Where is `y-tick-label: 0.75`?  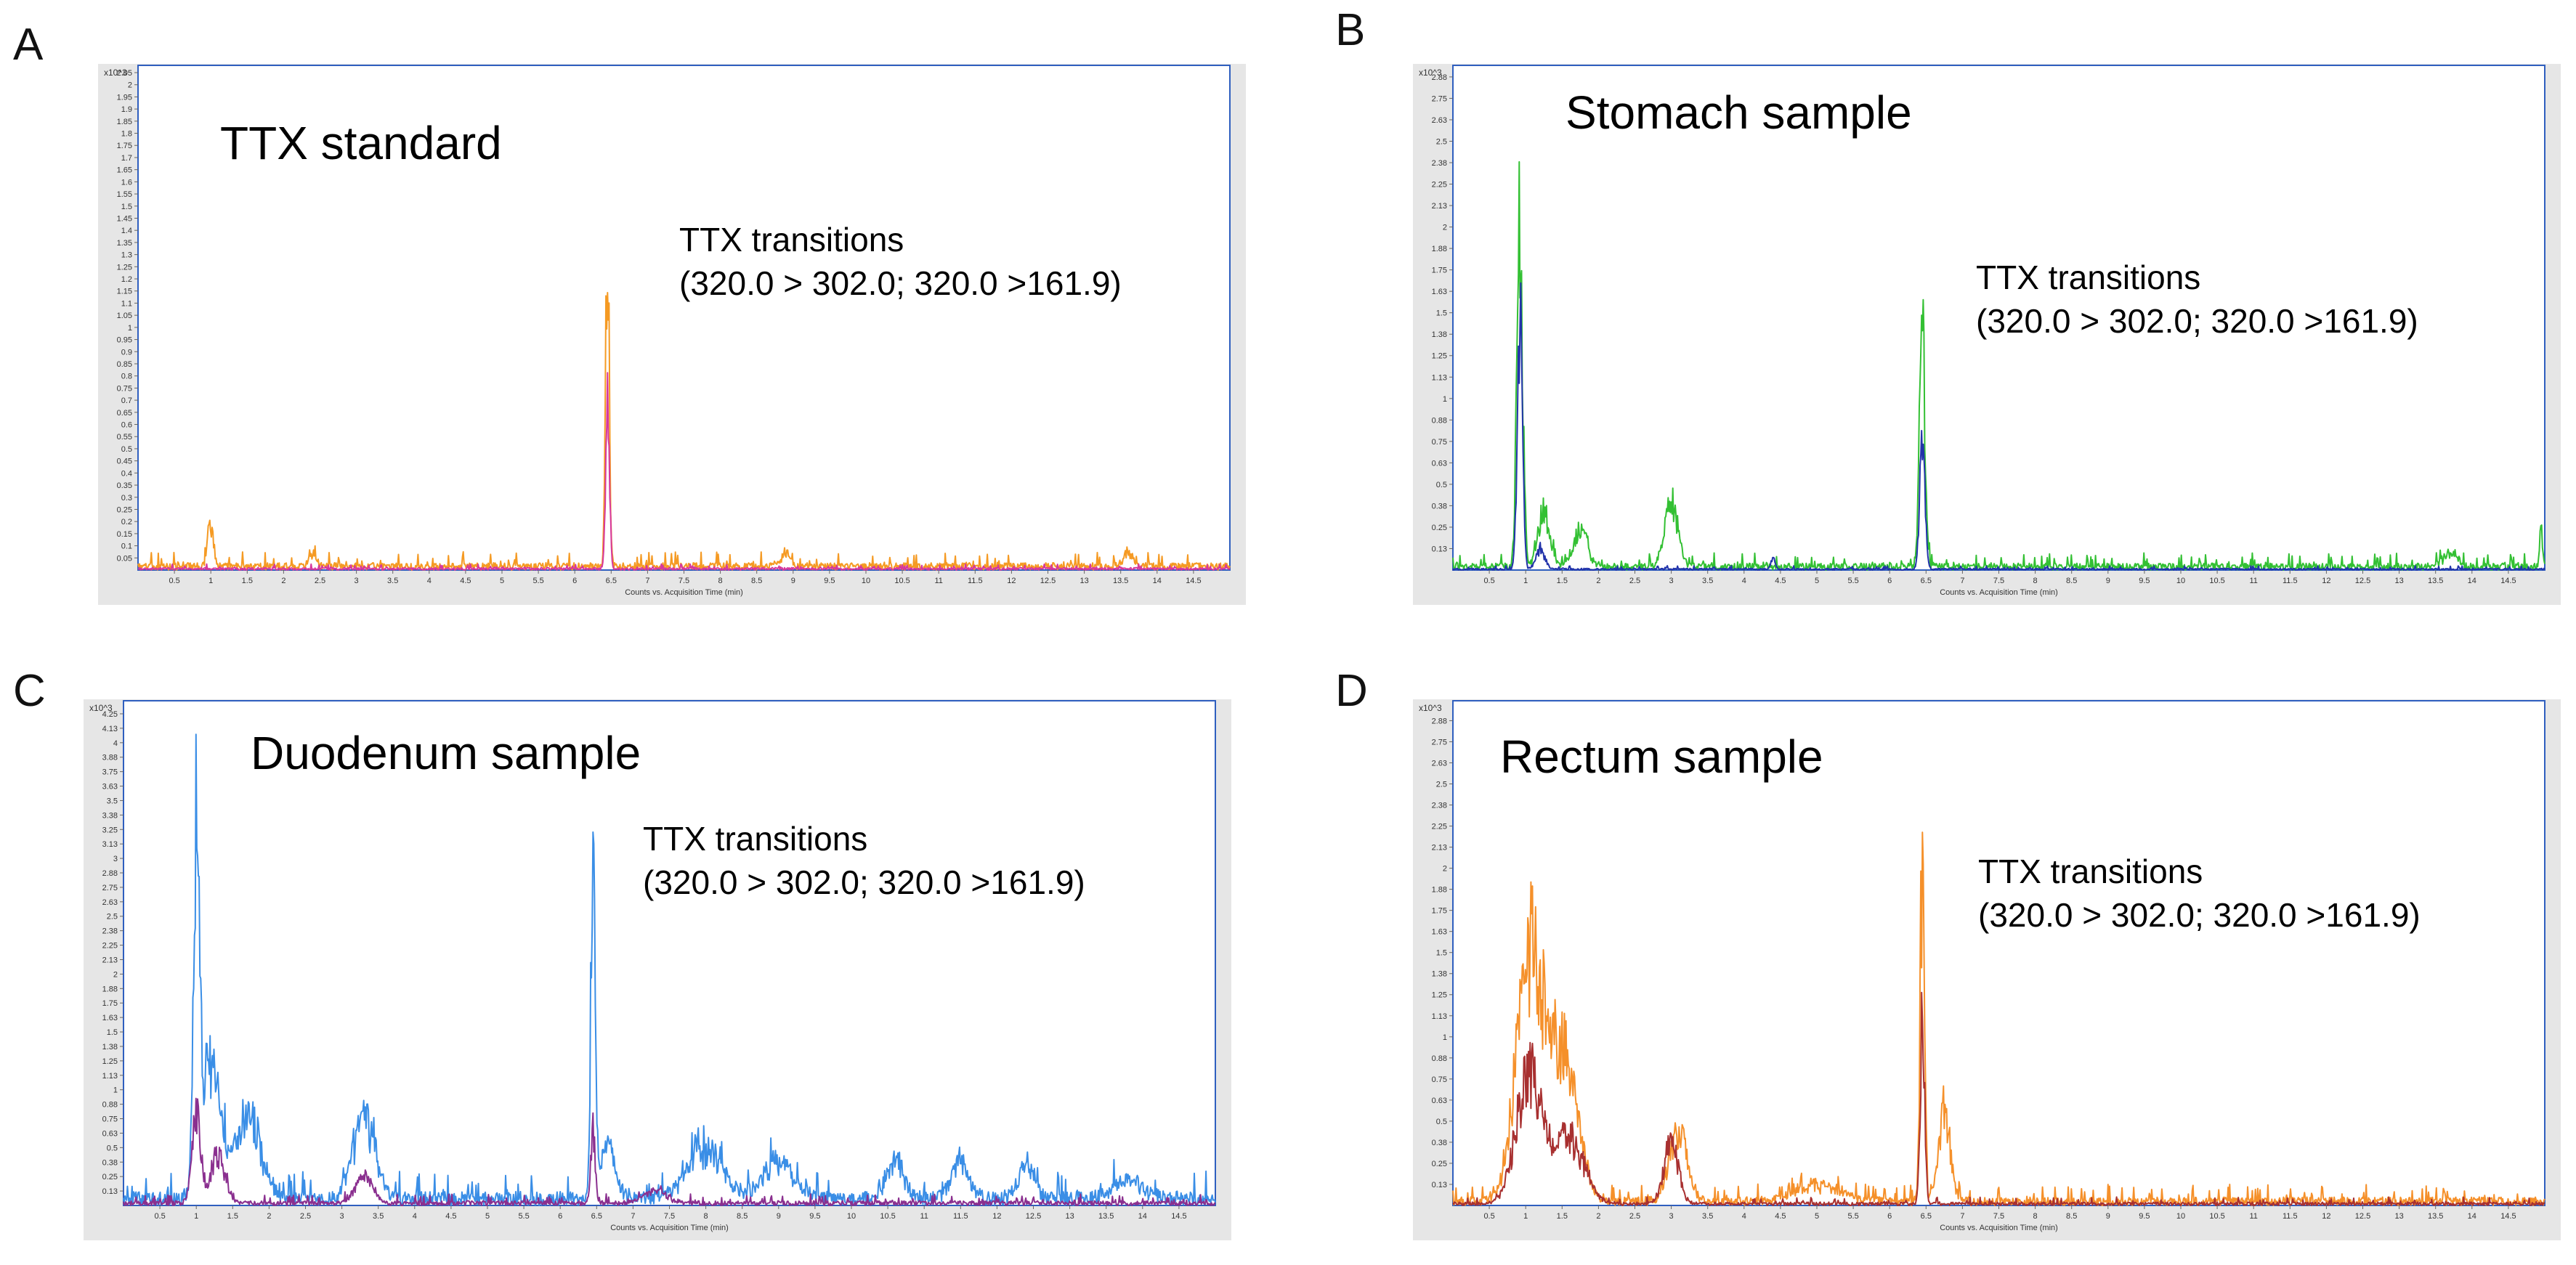
y-tick-label: 0.75 is located at coordinates (124, 389).